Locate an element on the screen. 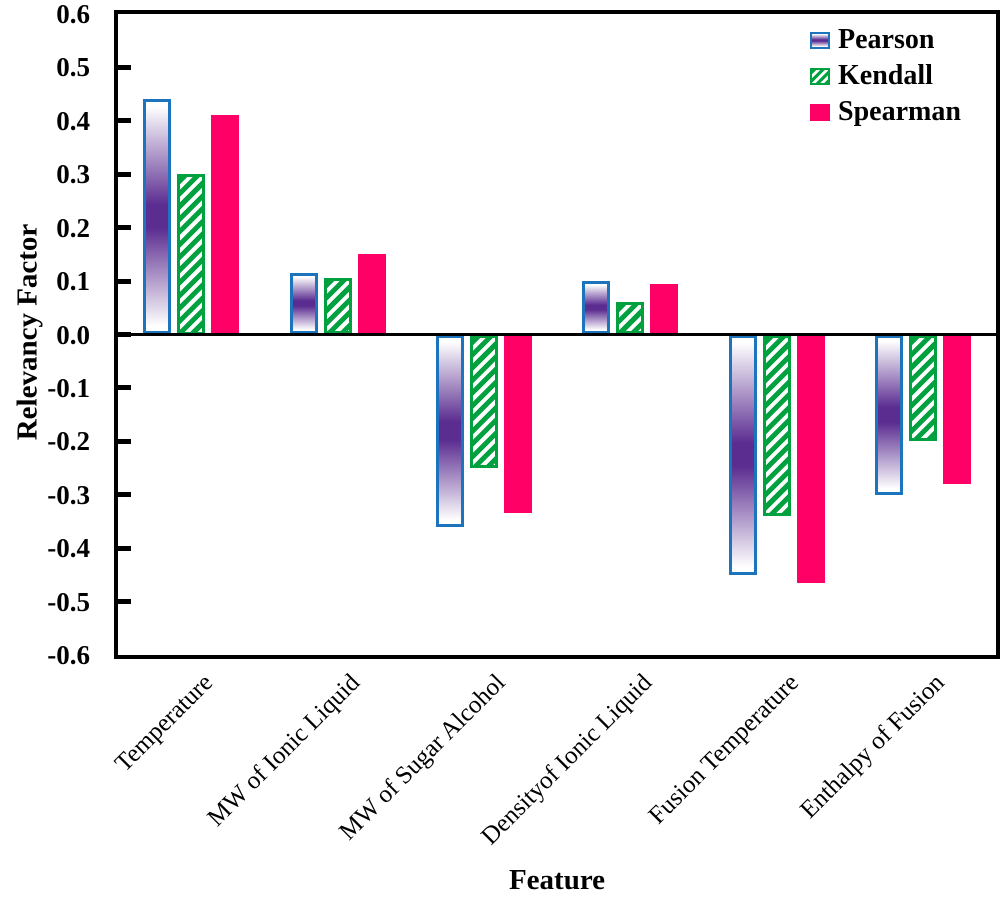 The height and width of the screenshot is (905, 1001). y-tick-0.4 is located at coordinates (124, 121).